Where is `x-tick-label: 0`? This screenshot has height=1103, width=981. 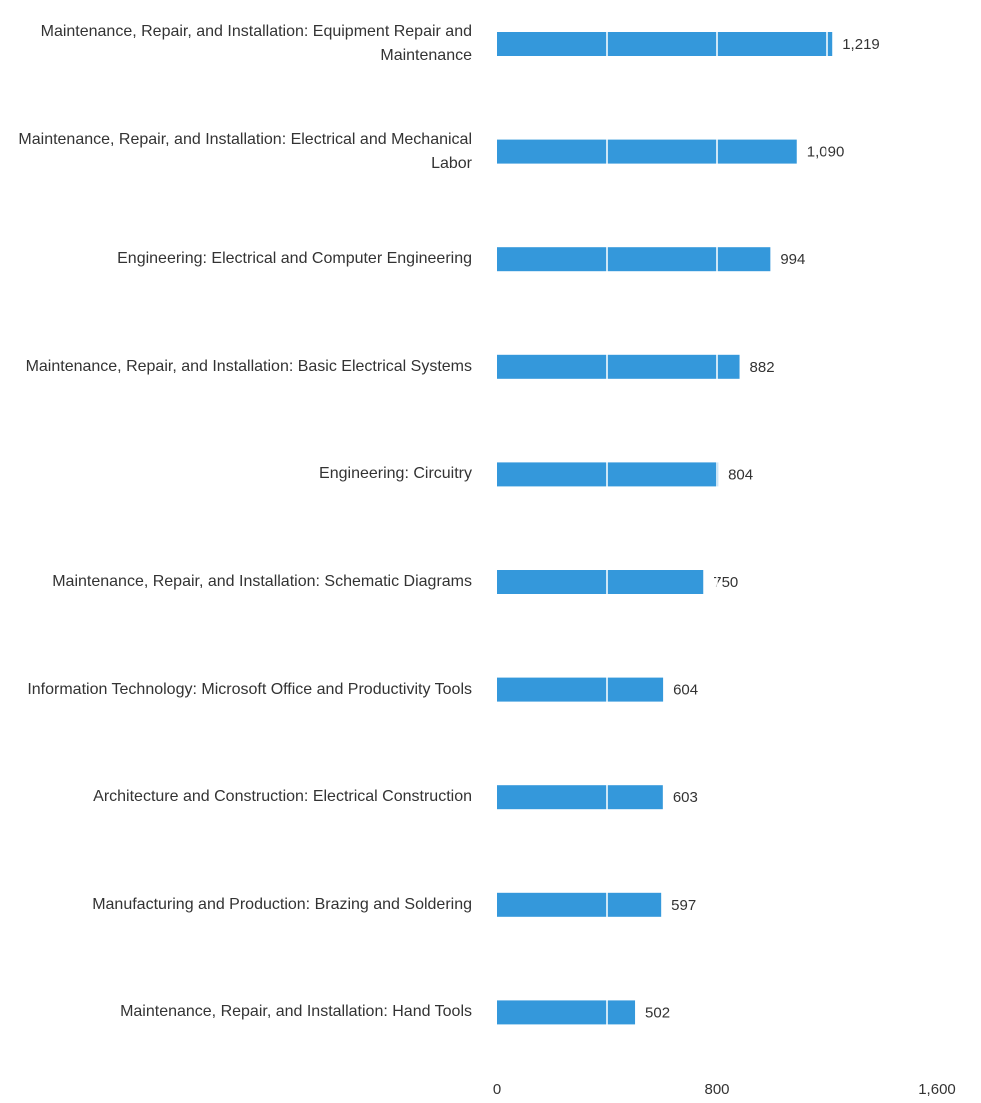 x-tick-label: 0 is located at coordinates (497, 1089).